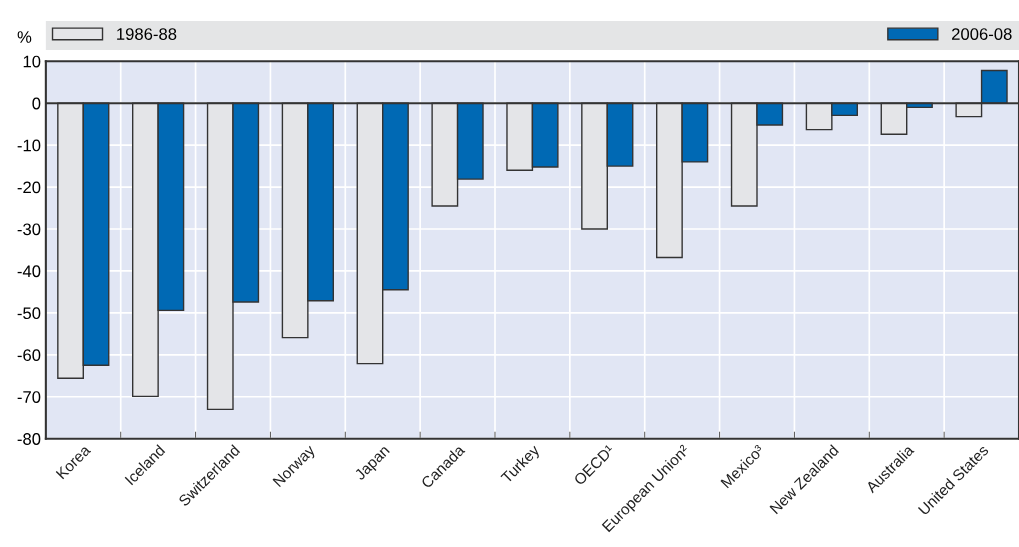  What do you see at coordinates (982, 34) in the screenshot?
I see `legend-label: 2006-08` at bounding box center [982, 34].